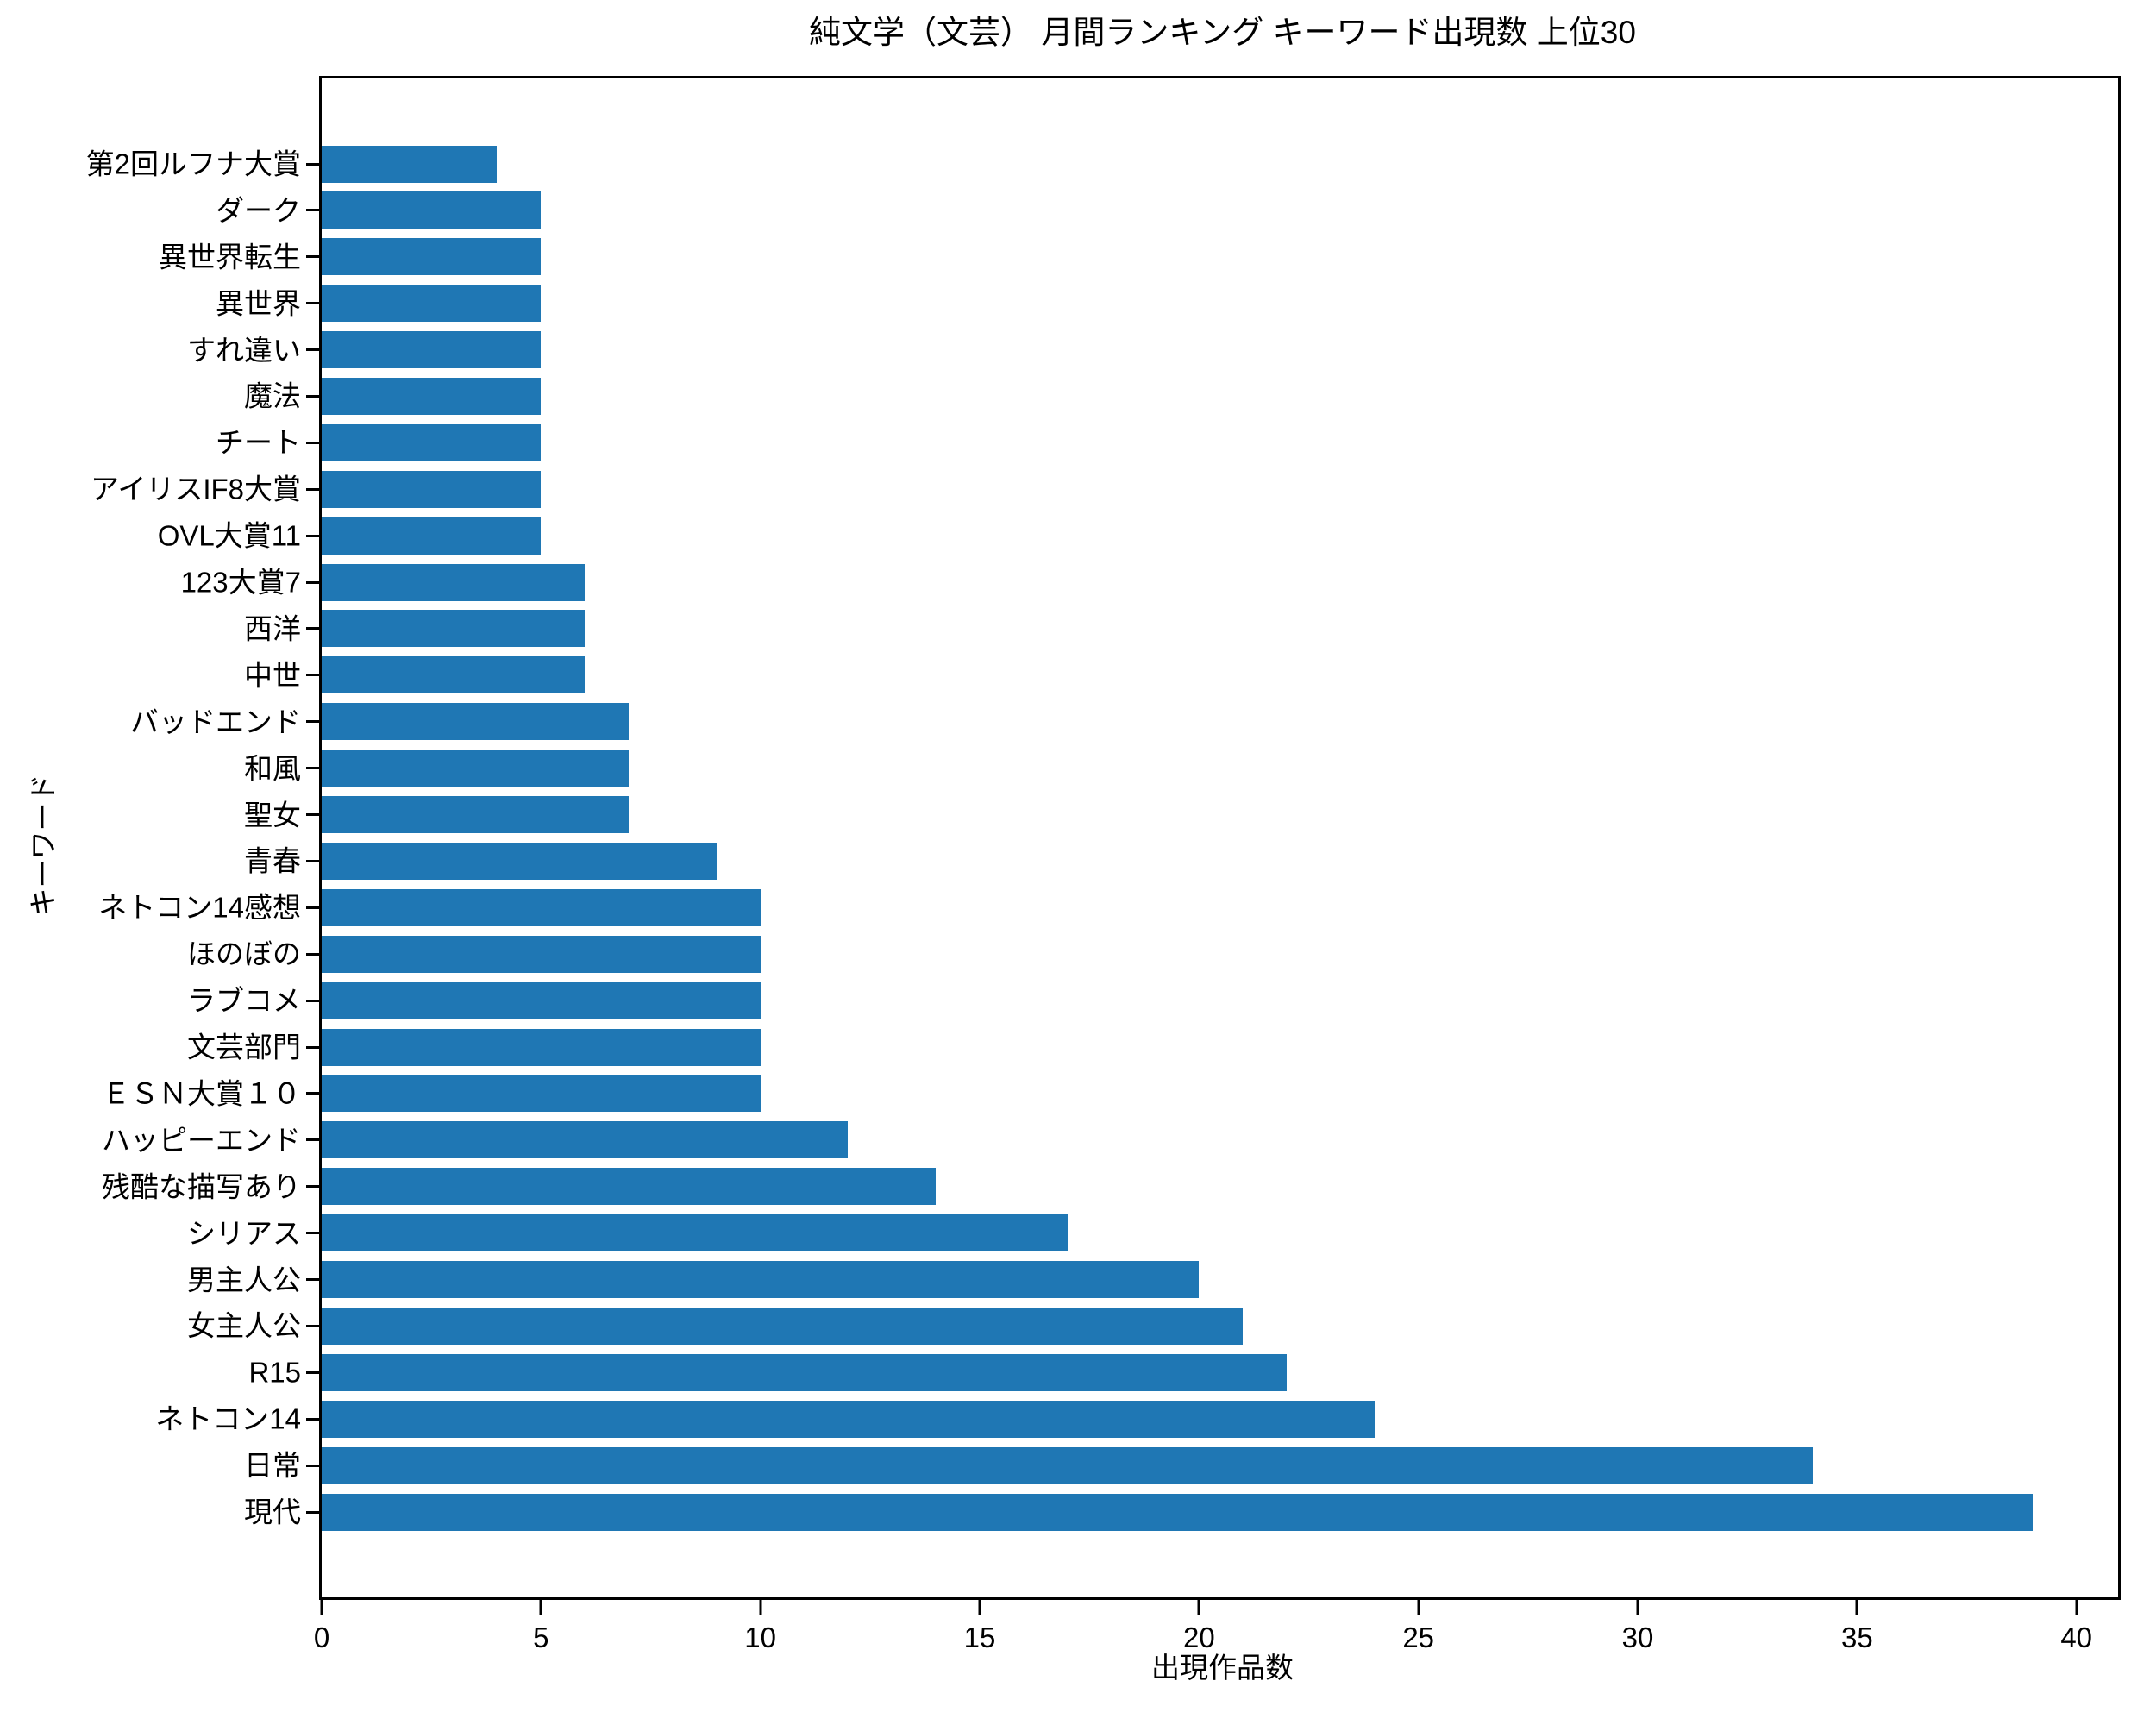  What do you see at coordinates (1198, 1638) in the screenshot?
I see `x-tick-label: 20` at bounding box center [1198, 1638].